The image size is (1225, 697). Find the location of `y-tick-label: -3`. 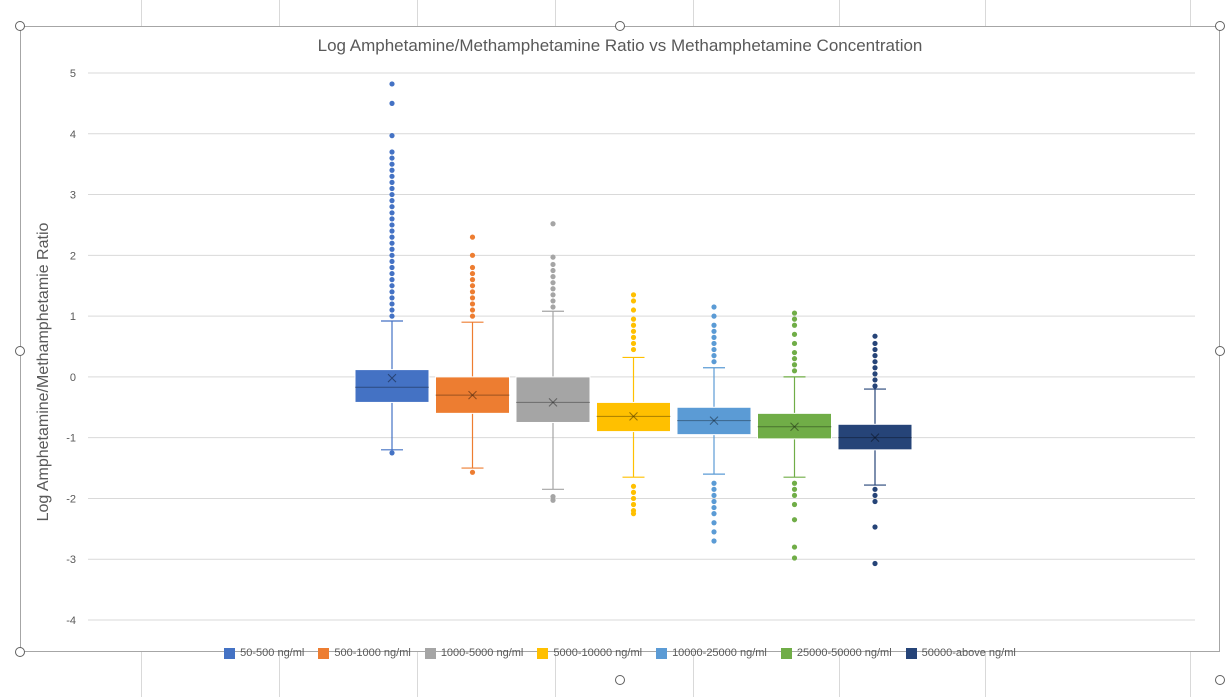

y-tick-label: -3 is located at coordinates (71, 560).